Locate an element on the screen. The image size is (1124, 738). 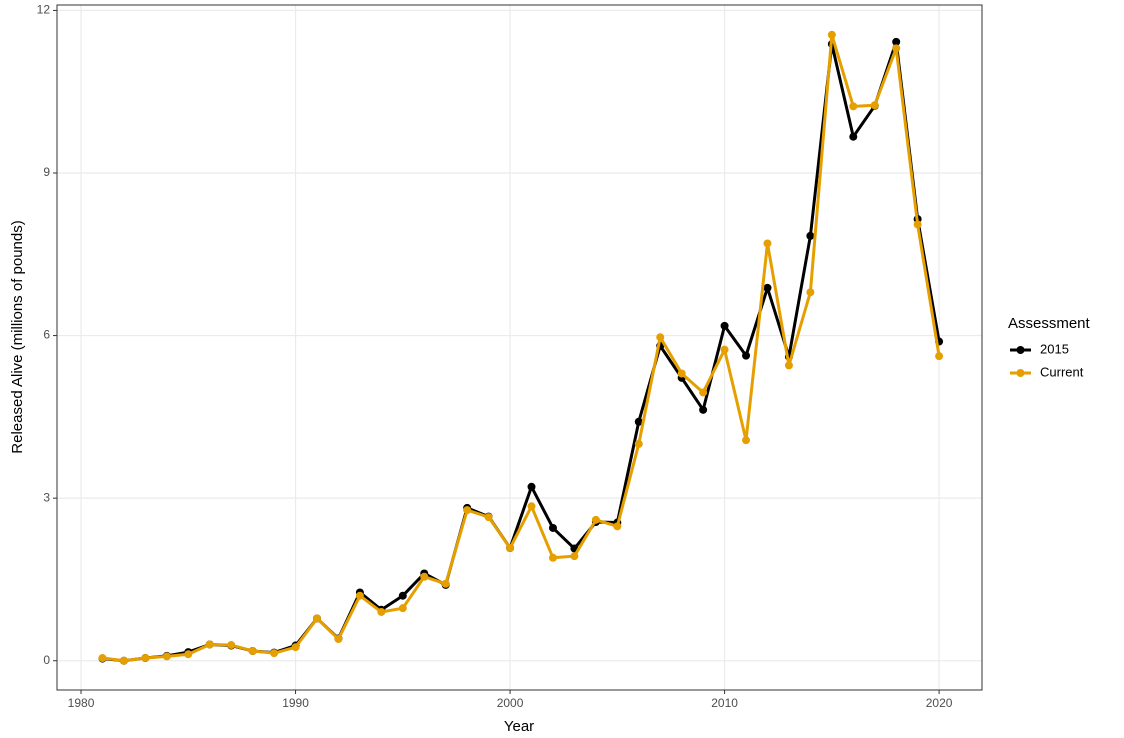
y-axis-title: Released Alive (millions of pounds) is located at coordinates (17, 336).